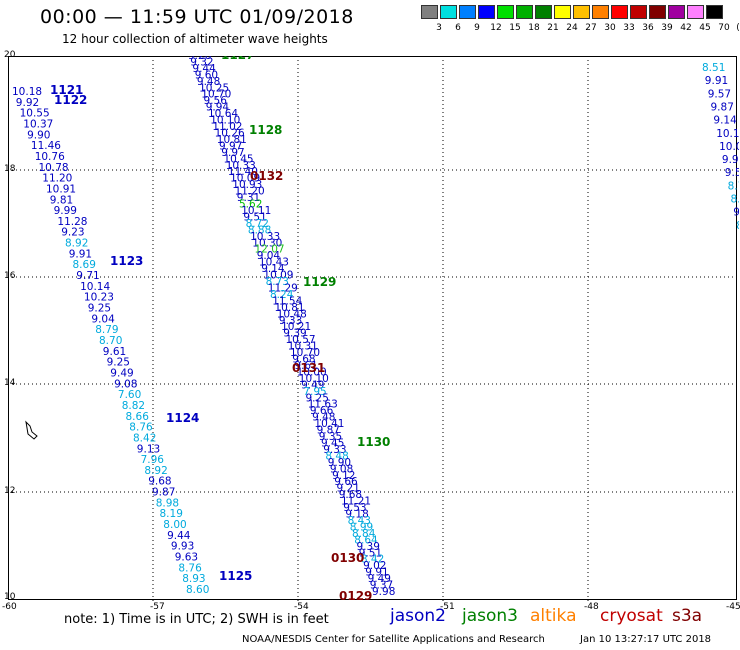  I want to click on lat-label: 12, so click(10, 491).